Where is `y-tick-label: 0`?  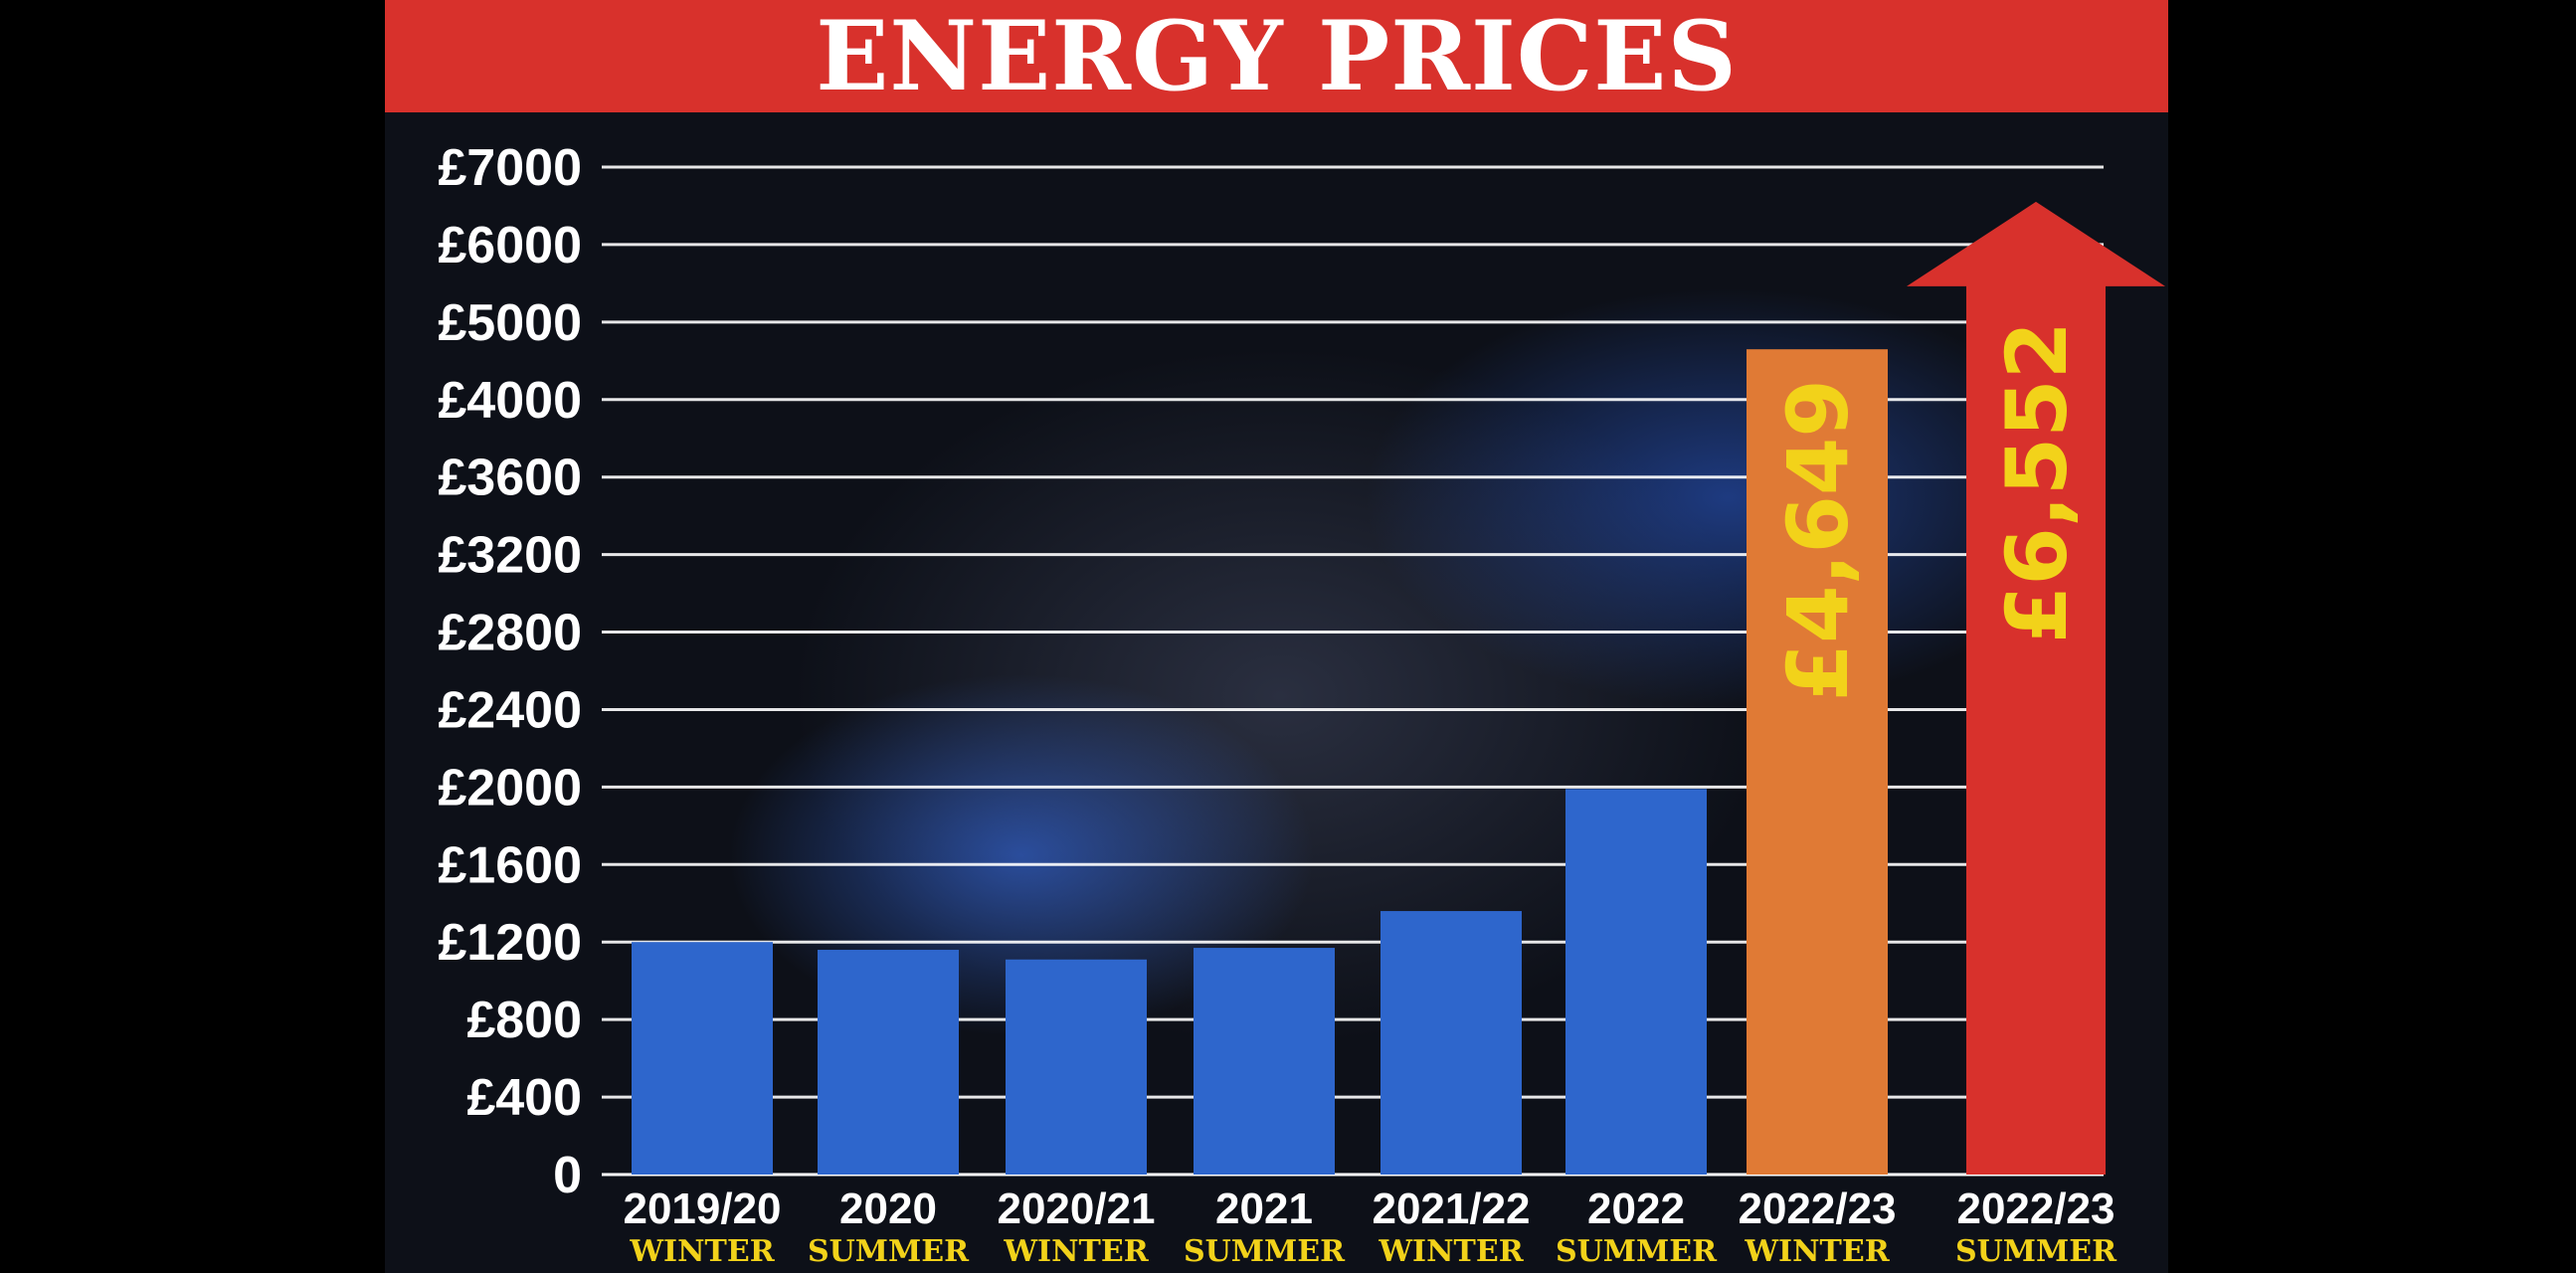 y-tick-label: 0 is located at coordinates (567, 1175).